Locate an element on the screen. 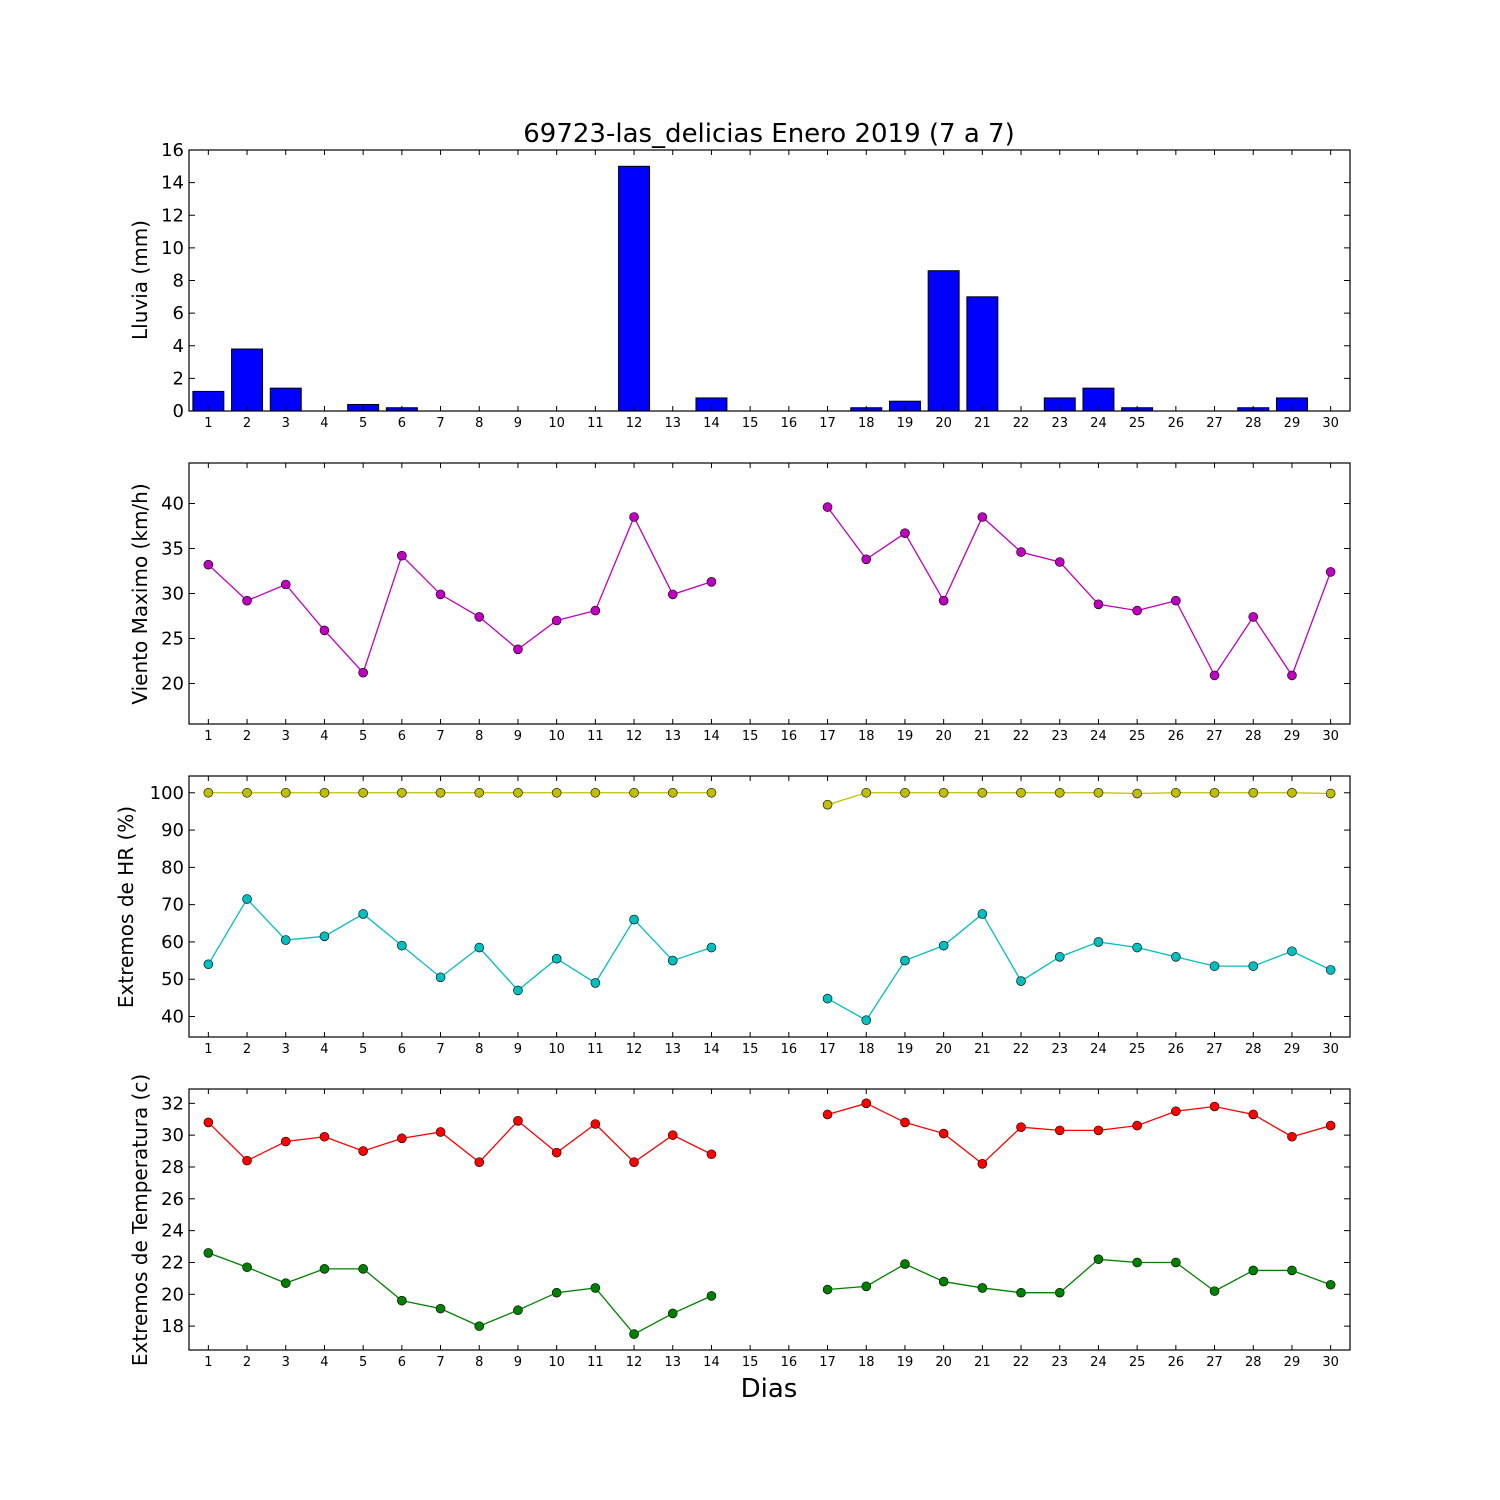 Image resolution: width=1500 pixels, height=1500 pixels. rainfall-xtick-label-23: 23 is located at coordinates (1059, 423).